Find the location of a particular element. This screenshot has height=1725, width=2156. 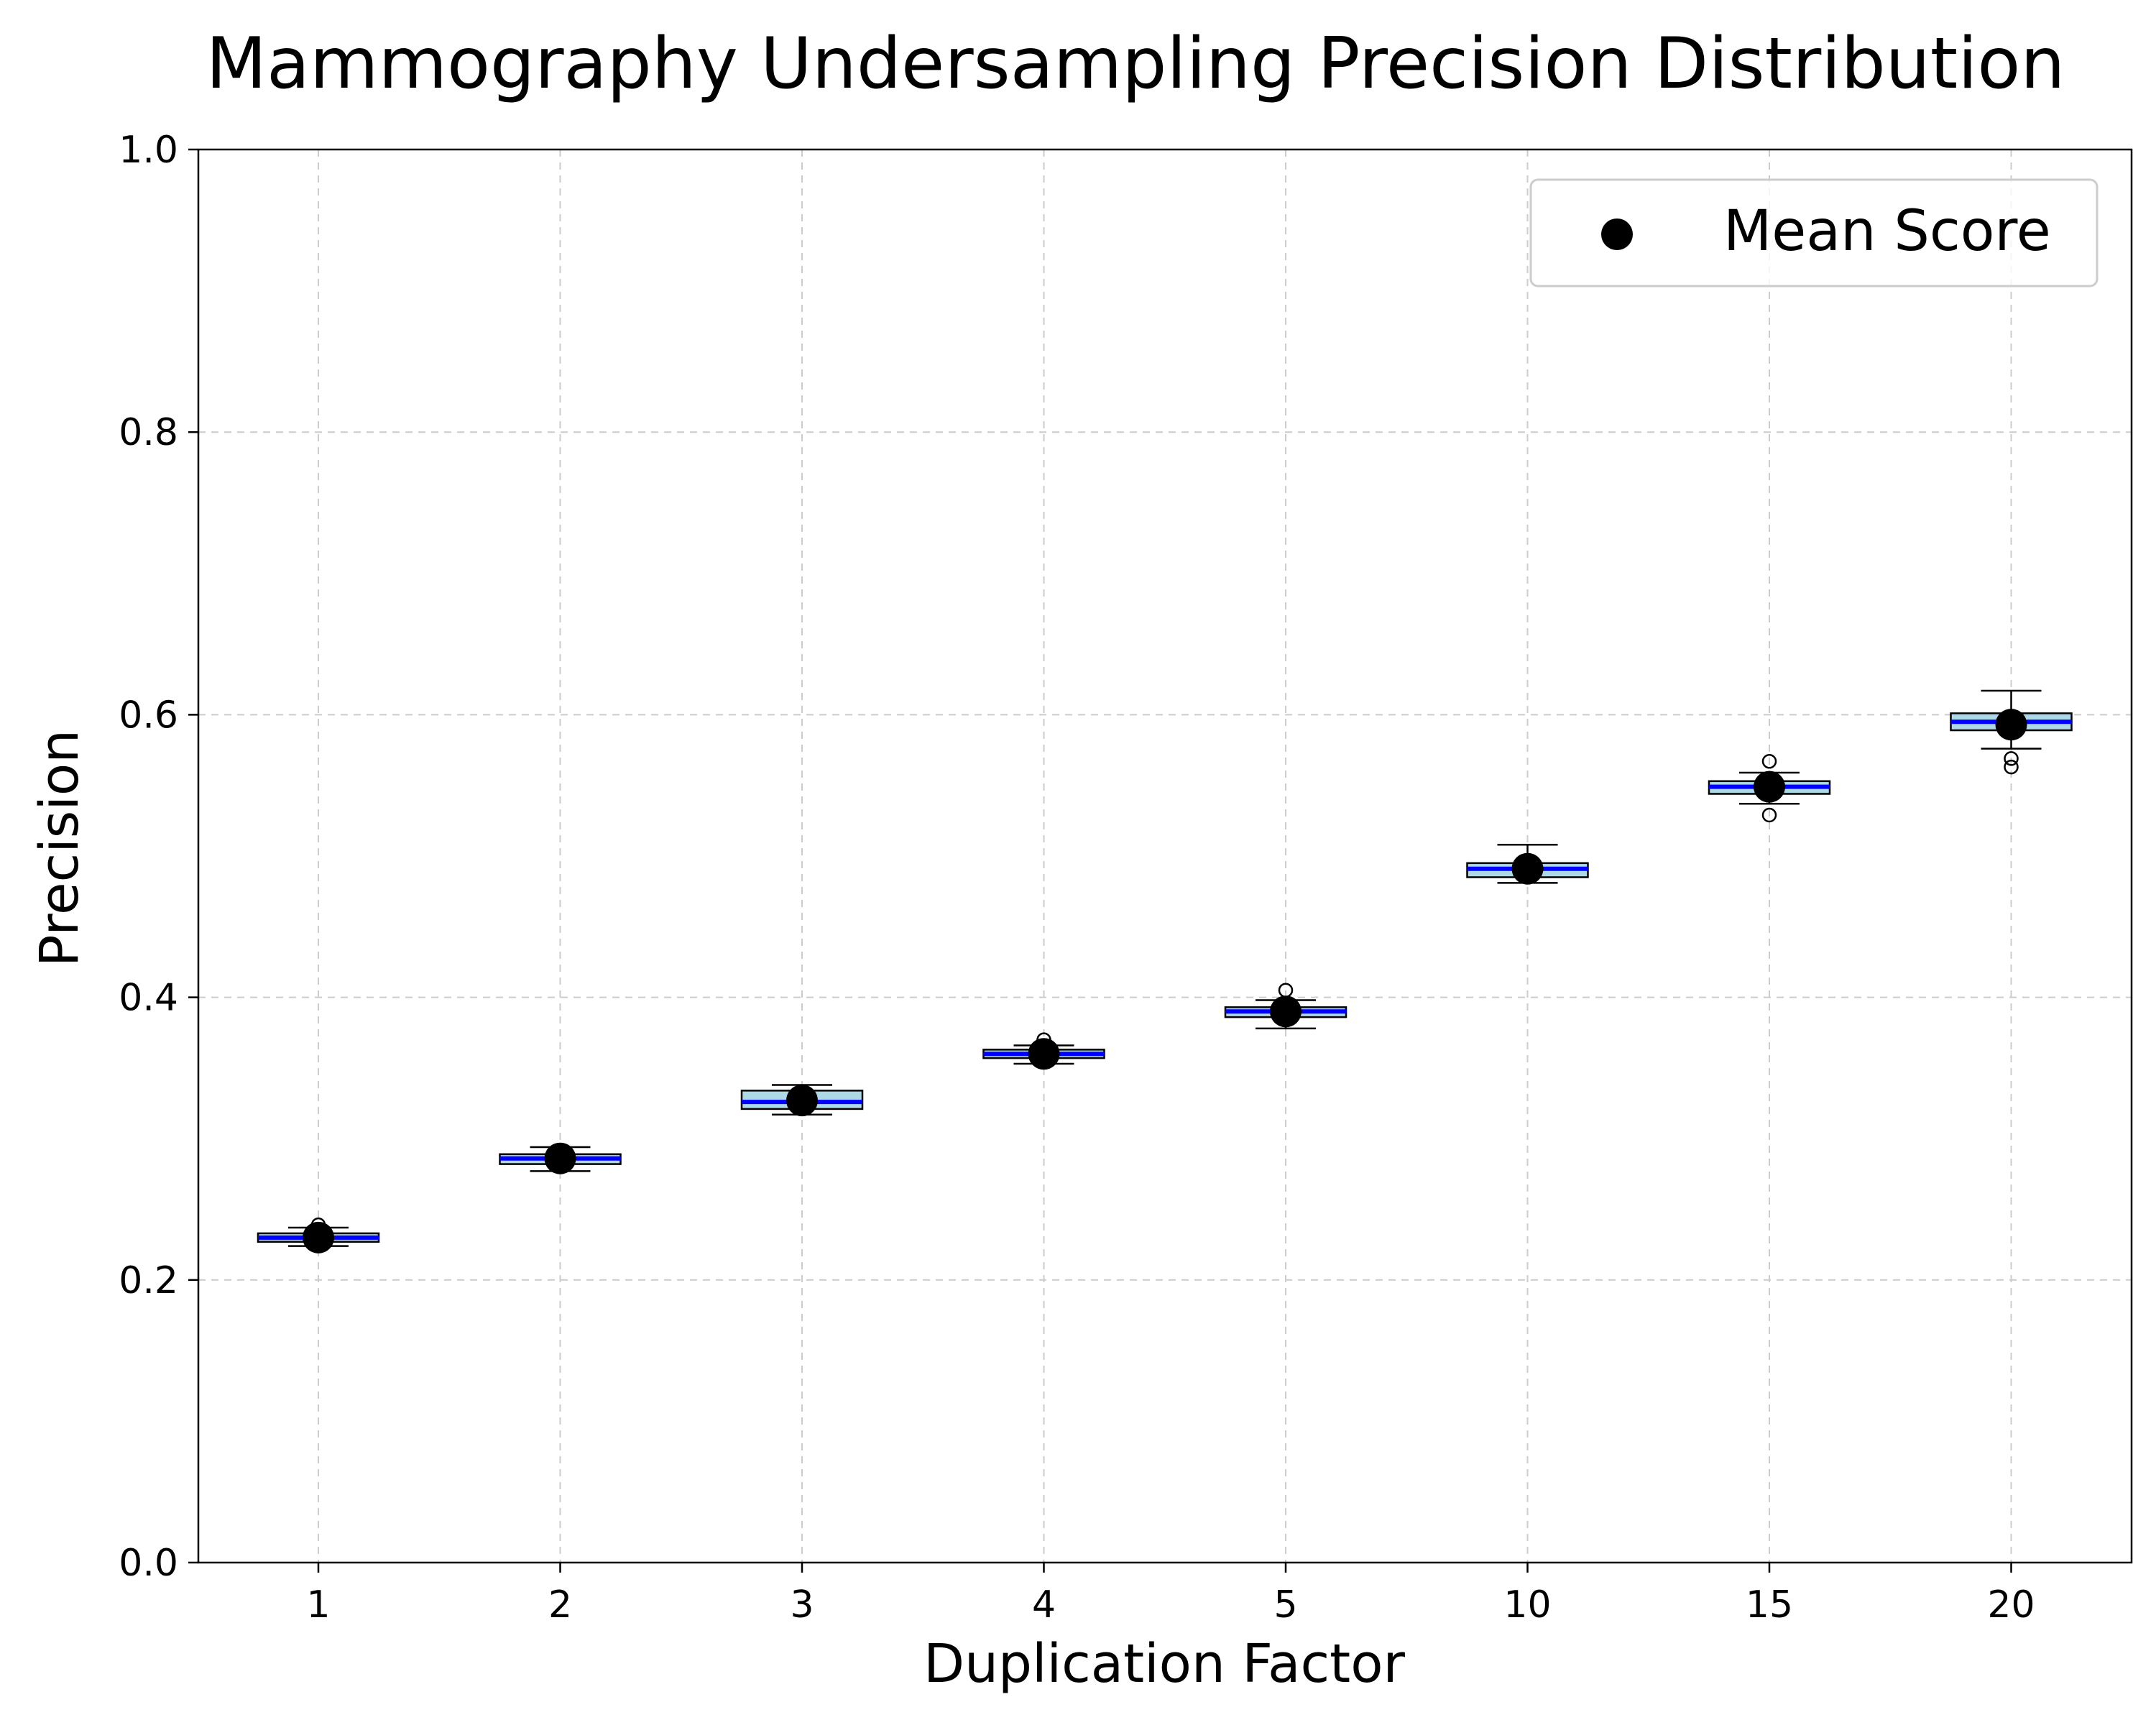

legend-mean-marker is located at coordinates (1617, 234).